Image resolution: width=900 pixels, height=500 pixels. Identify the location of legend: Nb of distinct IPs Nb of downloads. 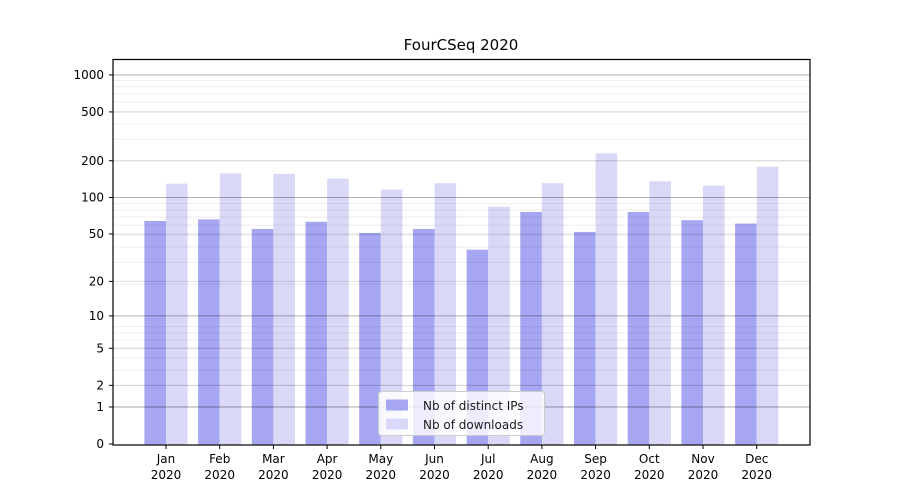
(461, 413).